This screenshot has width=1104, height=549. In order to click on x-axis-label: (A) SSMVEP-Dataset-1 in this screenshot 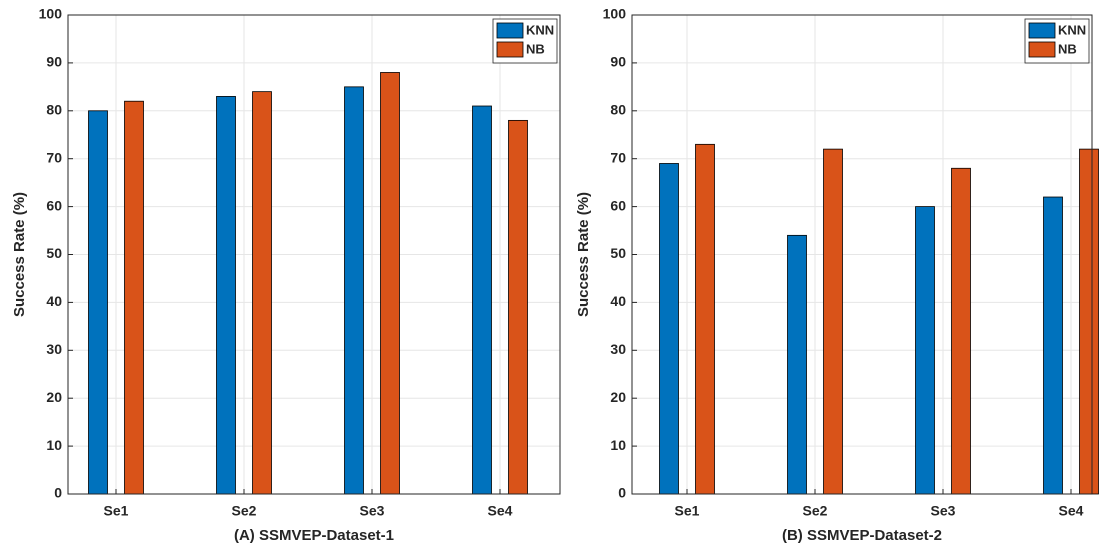, I will do `click(314, 535)`.